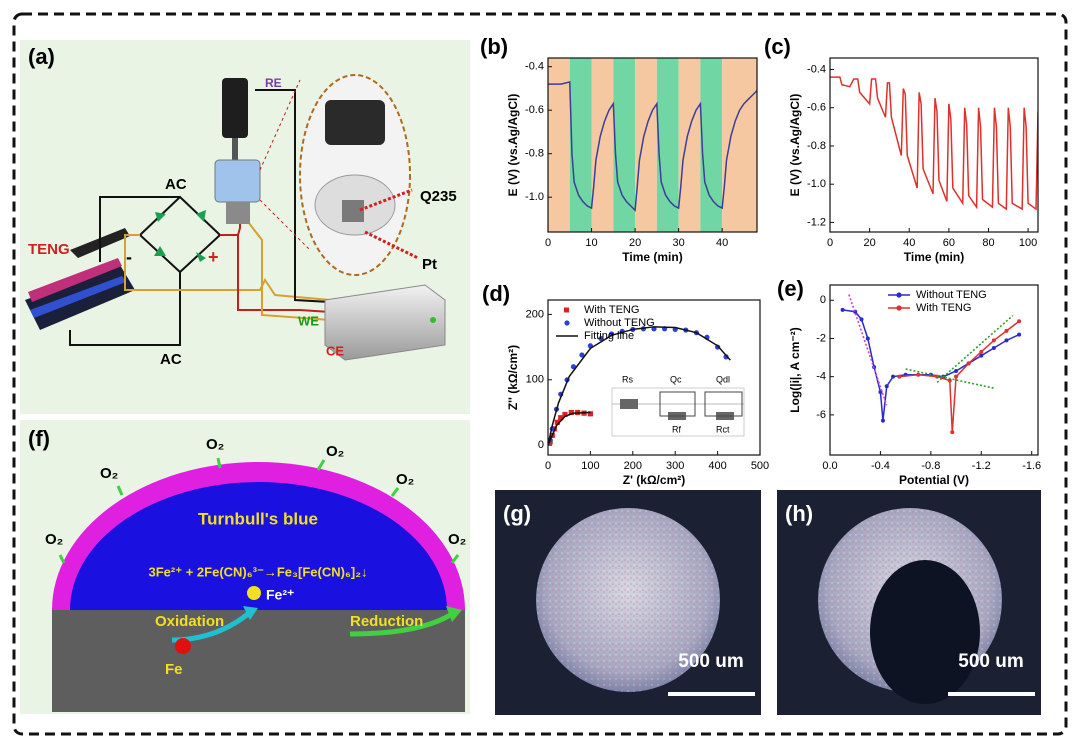  Describe the element at coordinates (654, 480) in the screenshot. I see `x-axis-label: Z' (kΩ/cm²)` at that location.